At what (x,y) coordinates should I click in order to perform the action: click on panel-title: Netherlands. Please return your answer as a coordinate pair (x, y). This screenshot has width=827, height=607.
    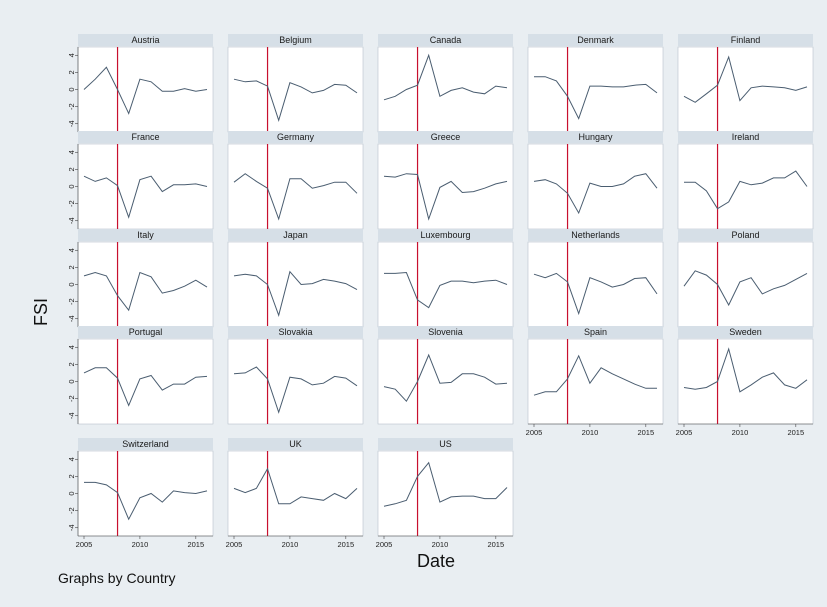
    Looking at the image, I should click on (595, 235).